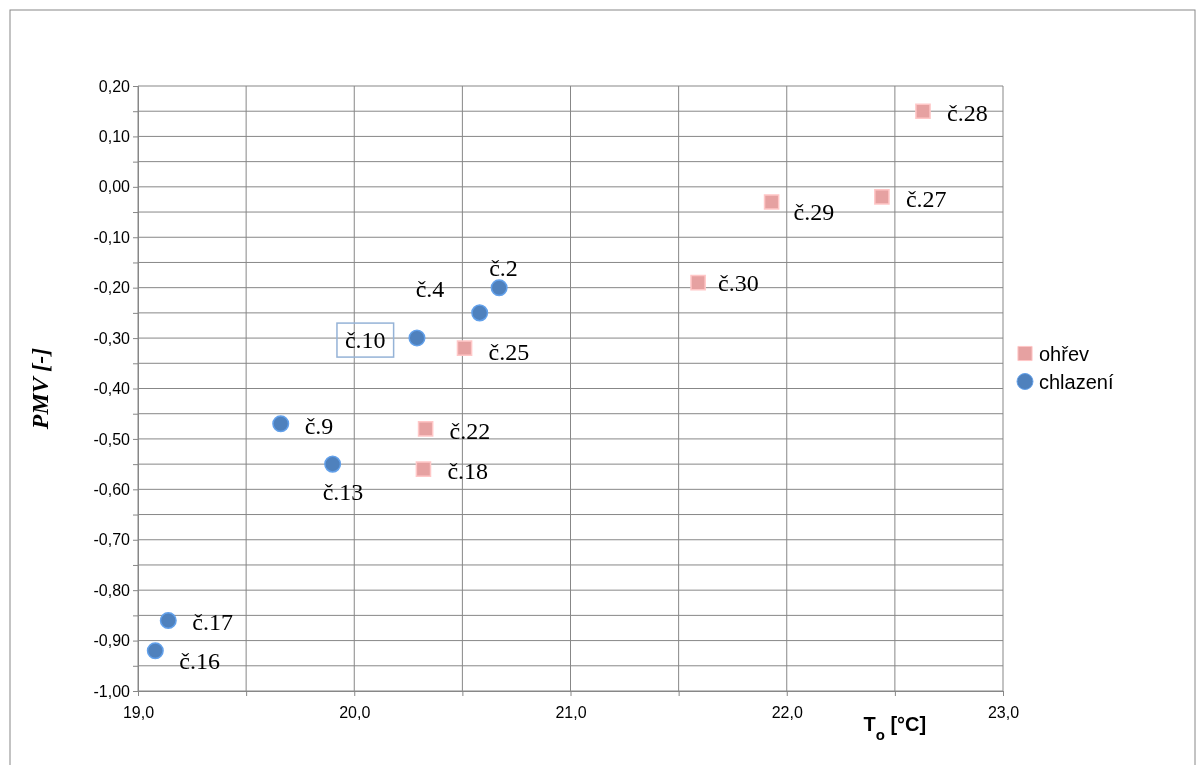 The height and width of the screenshot is (765, 1203). I want to click on x-axis-title: T$_{o}$ [°C], so click(895, 728).